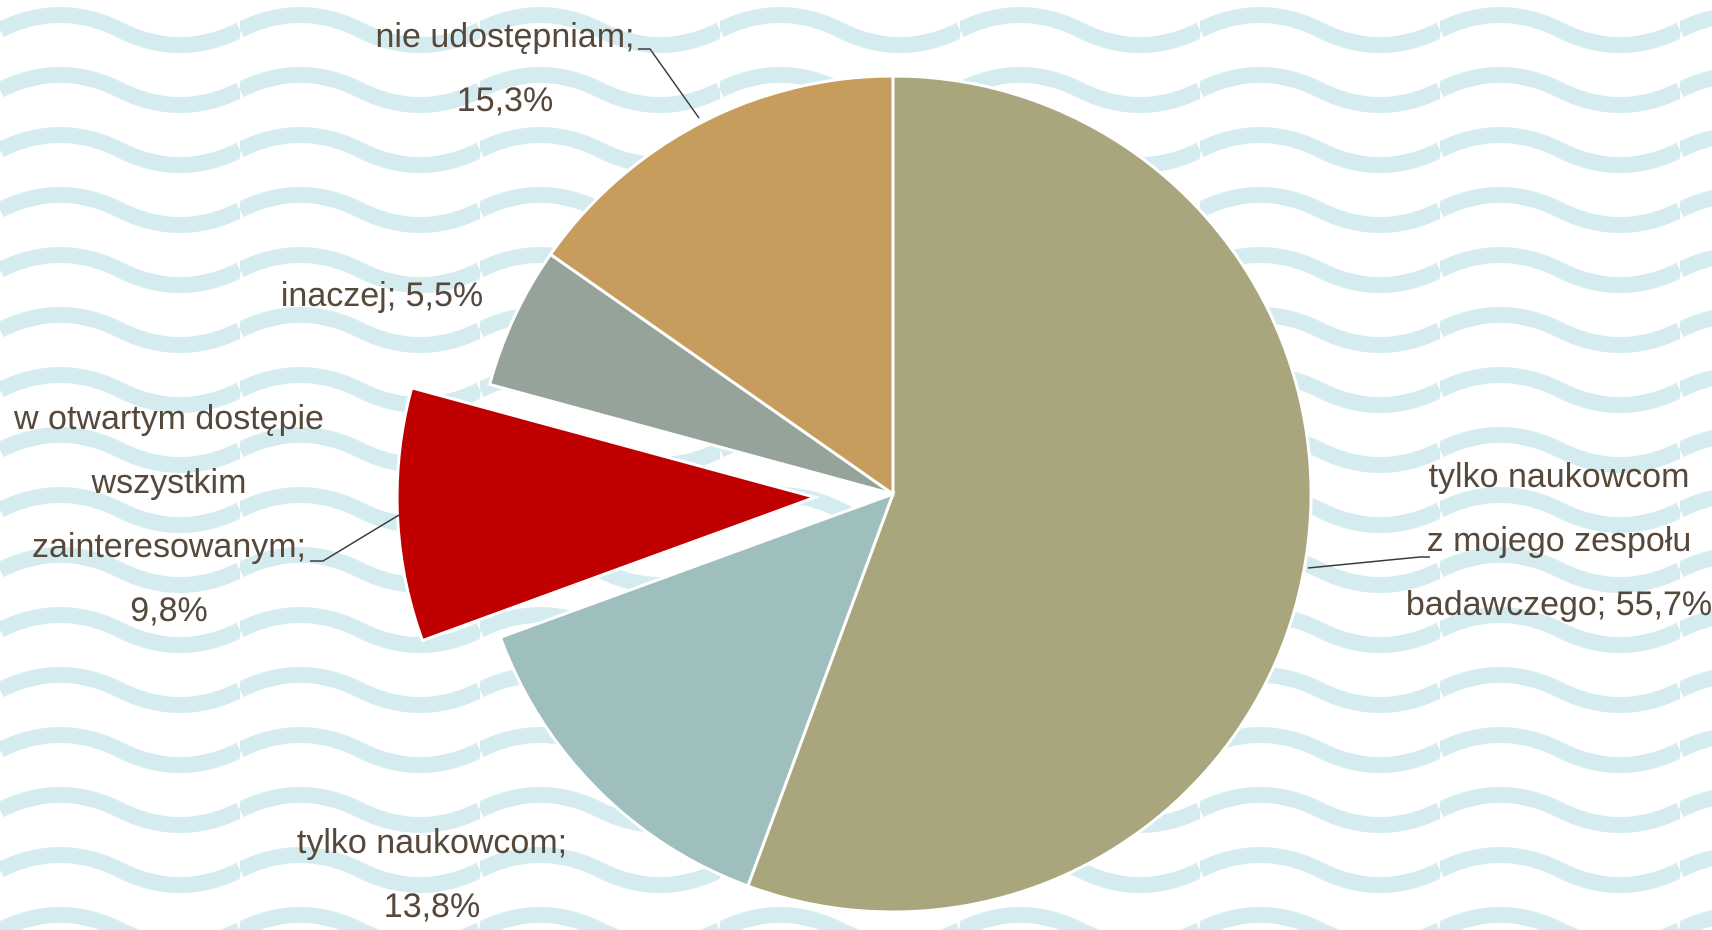 This screenshot has width=1712, height=930. What do you see at coordinates (1559, 540) in the screenshot?
I see `slice-label: z mojego zespołu` at bounding box center [1559, 540].